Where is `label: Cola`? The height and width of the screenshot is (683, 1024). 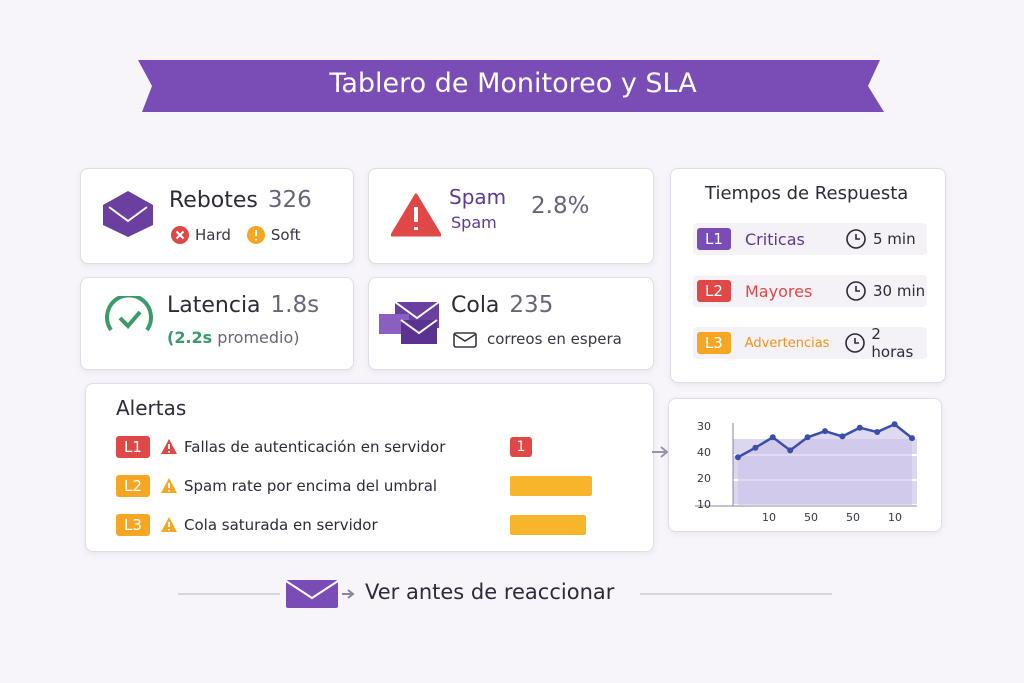
label: Cola is located at coordinates (475, 305).